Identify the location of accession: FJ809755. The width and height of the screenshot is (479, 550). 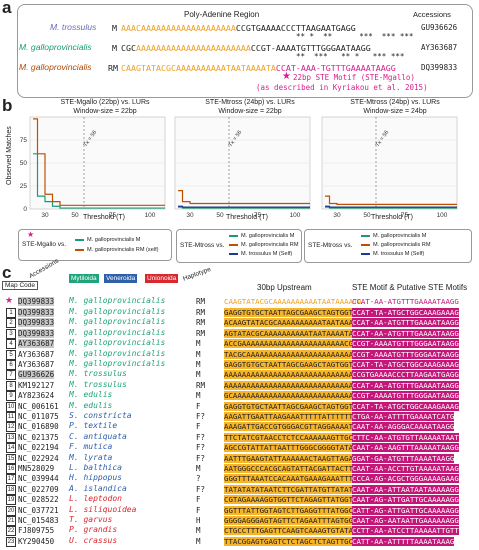
(36, 531).